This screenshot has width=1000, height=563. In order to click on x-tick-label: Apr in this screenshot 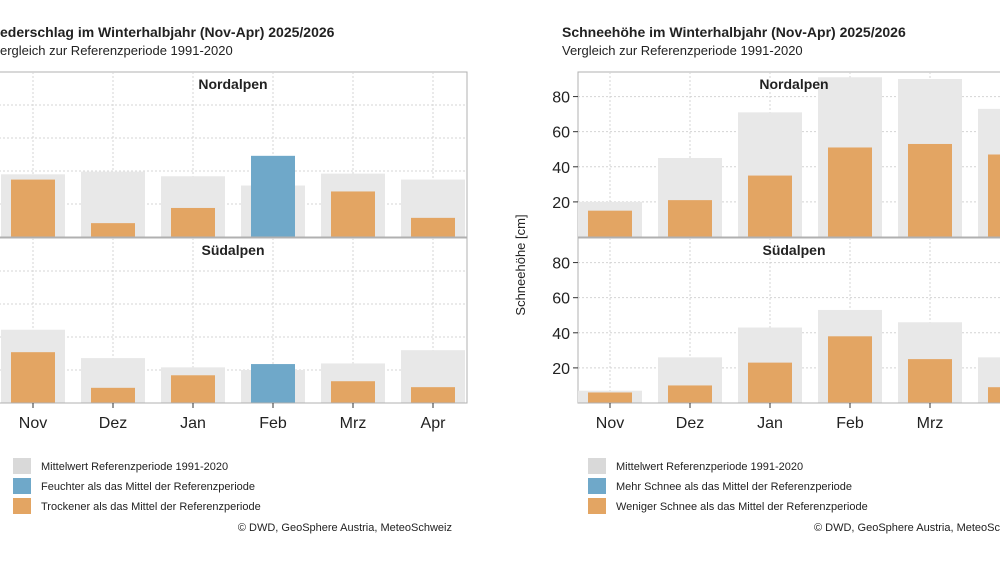, I will do `click(434, 423)`.